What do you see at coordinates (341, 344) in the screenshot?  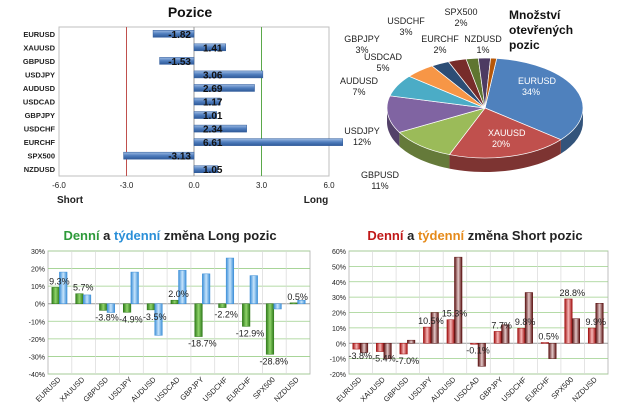 I see `short-change-y-tick: 0%` at bounding box center [341, 344].